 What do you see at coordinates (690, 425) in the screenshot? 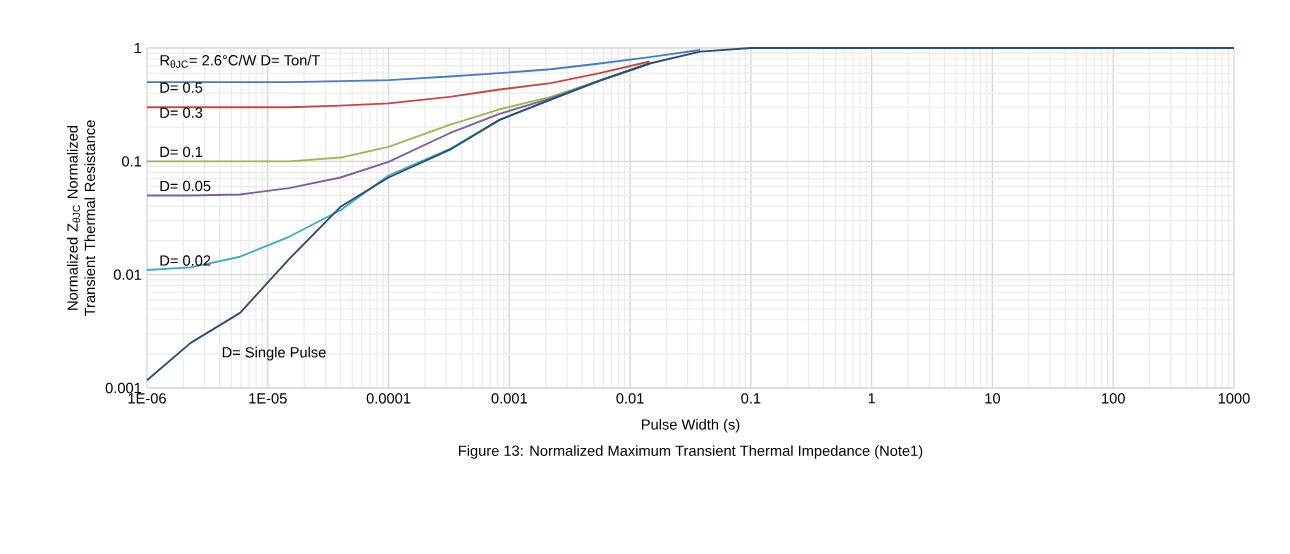
I see `x-axis-title: Pulse Width (s)` at bounding box center [690, 425].